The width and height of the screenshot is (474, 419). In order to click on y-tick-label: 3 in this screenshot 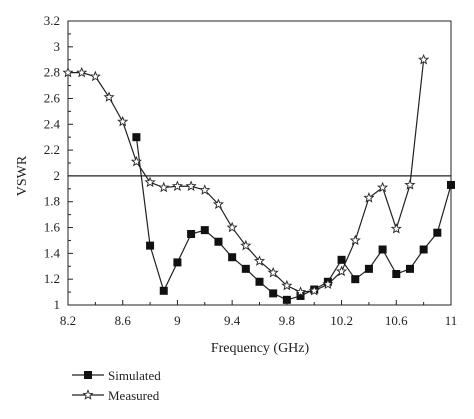, I will do `click(57, 46)`.